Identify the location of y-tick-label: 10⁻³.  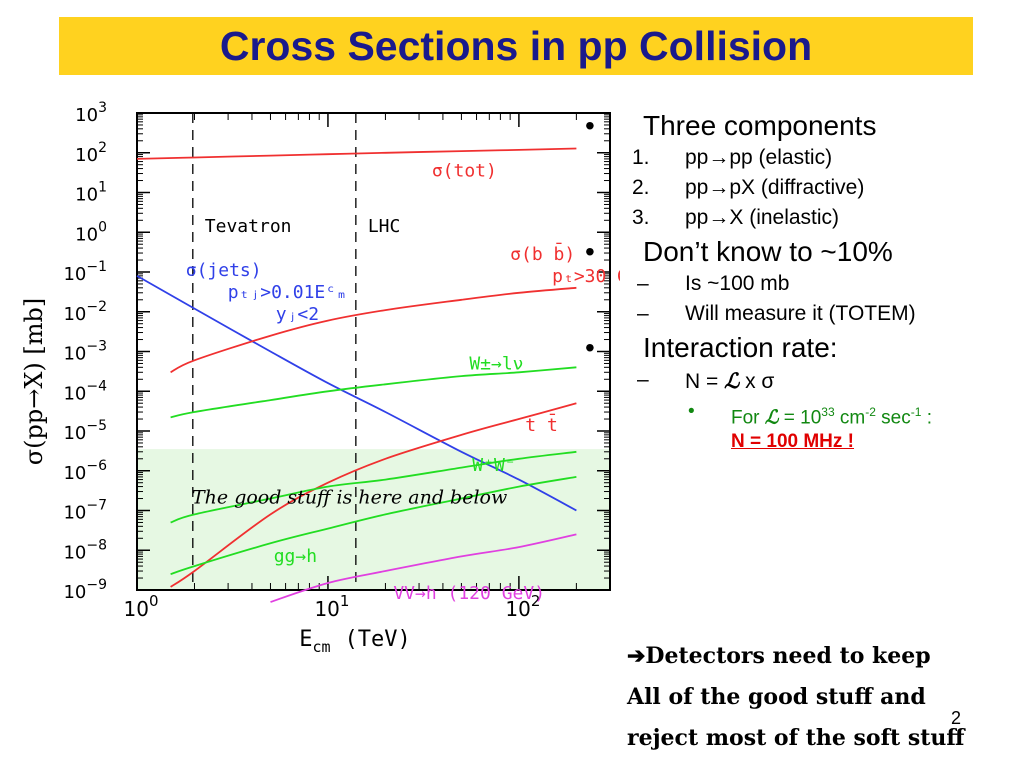
(85, 352).